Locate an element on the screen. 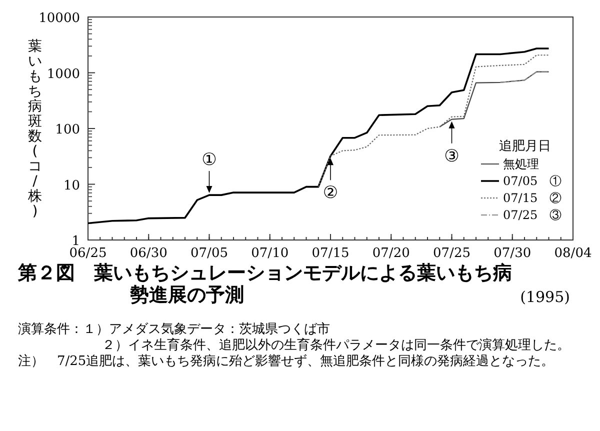  legend-label: 07/25 ③ is located at coordinates (532, 215).